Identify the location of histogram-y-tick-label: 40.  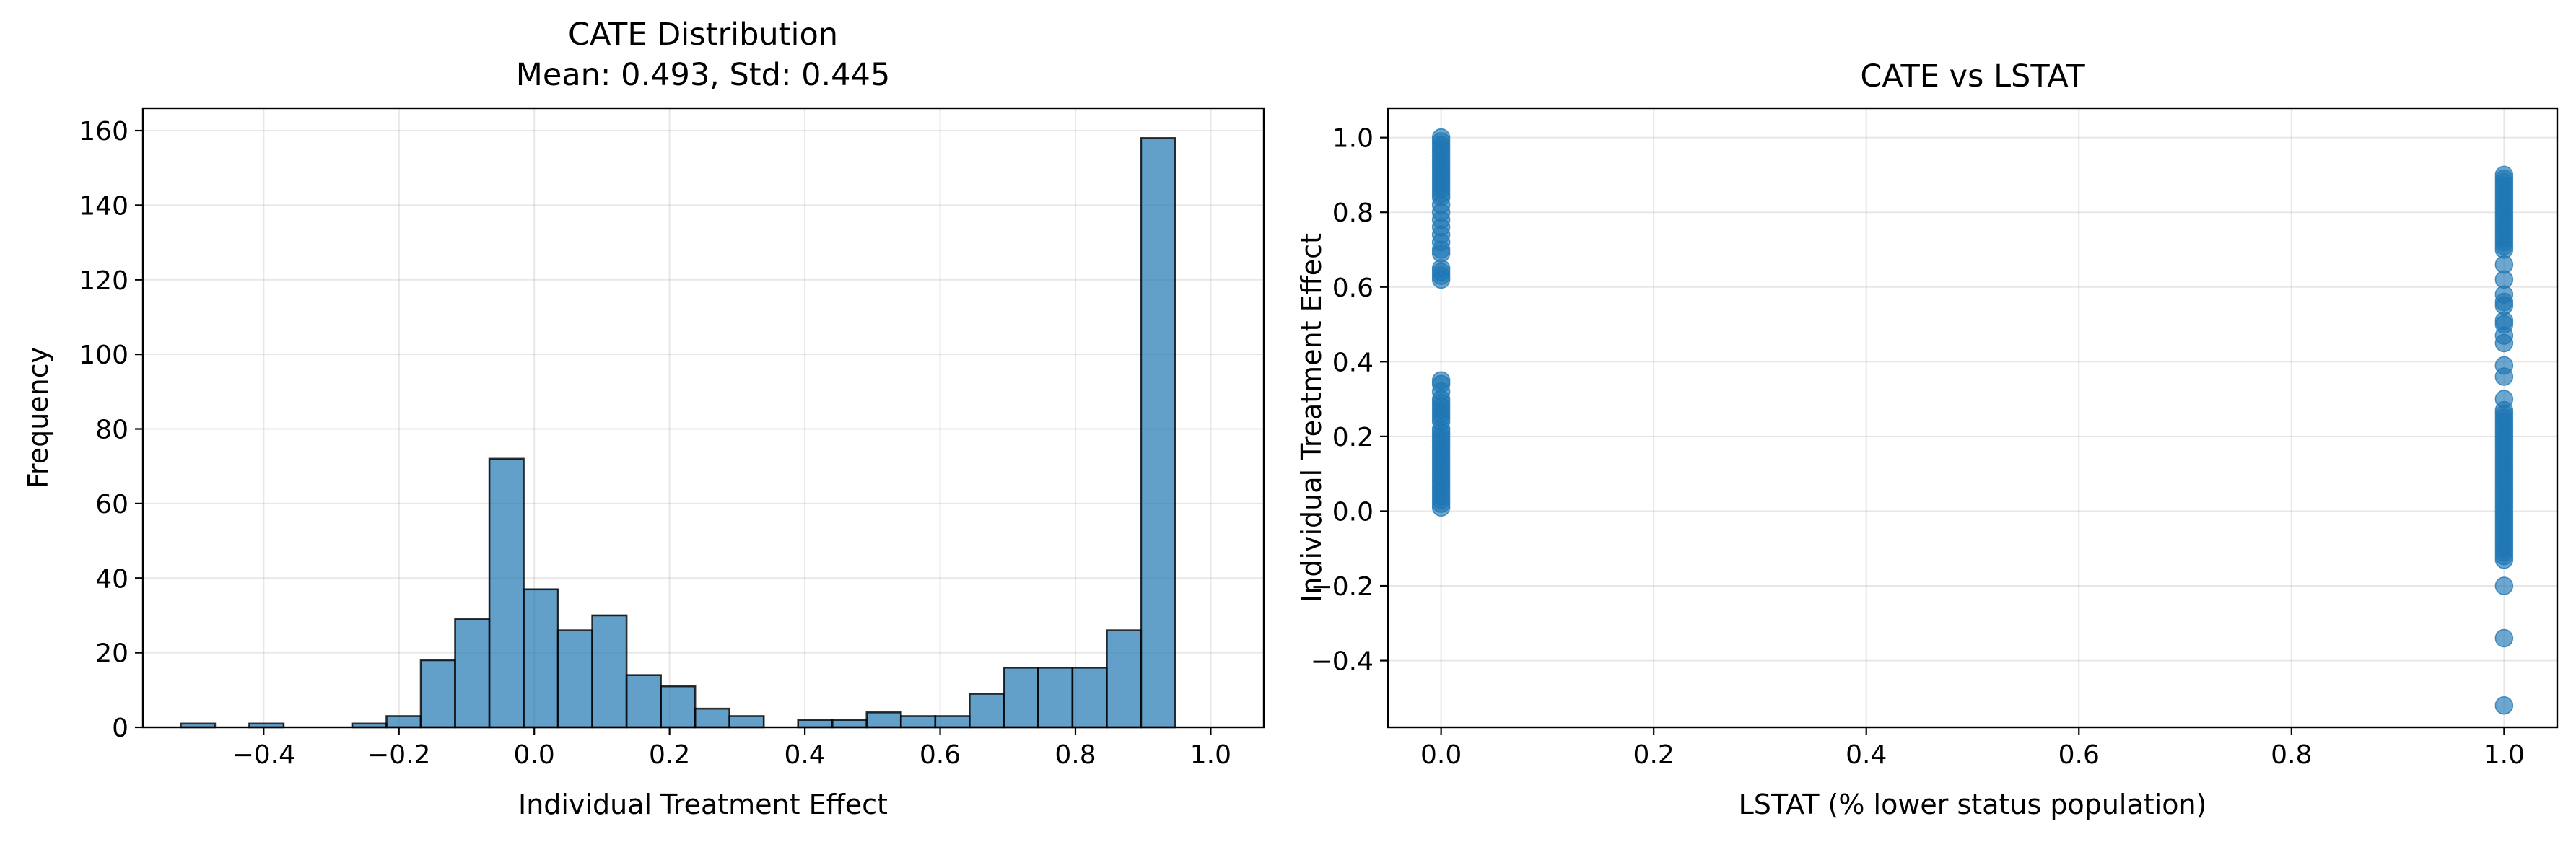
(111, 579).